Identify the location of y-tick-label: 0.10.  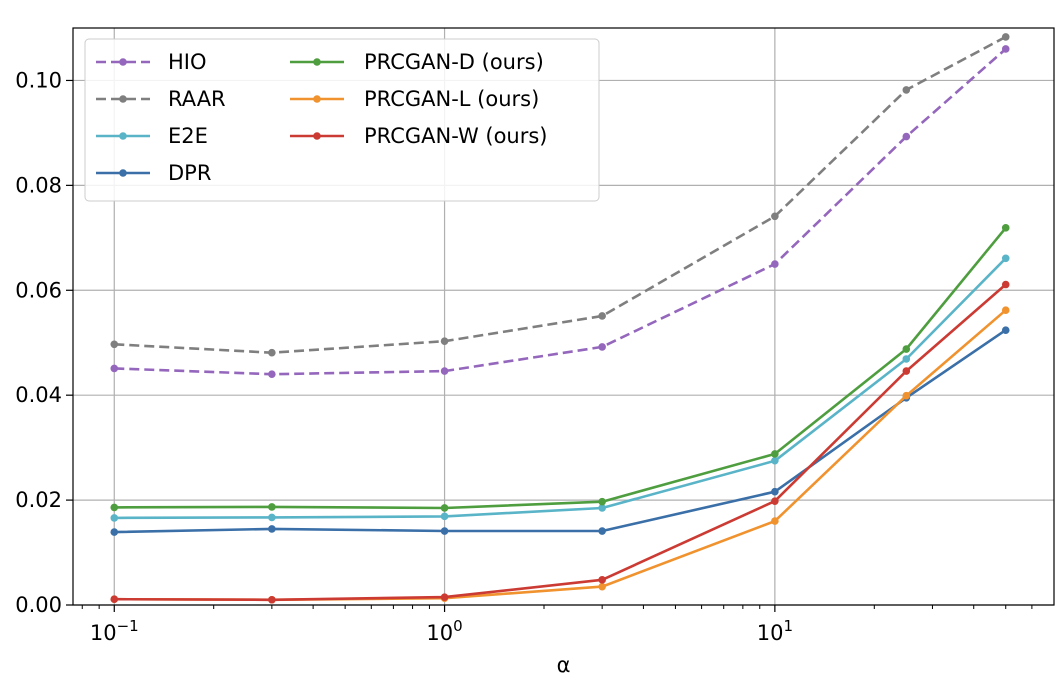
(38, 80).